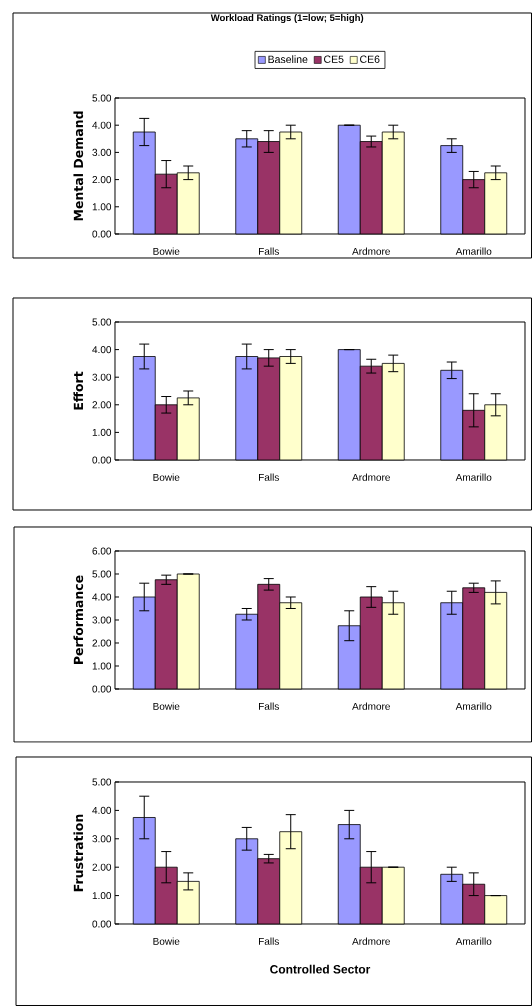 The image size is (532, 1006). I want to click on y-axis-title: Performance, so click(78, 619).